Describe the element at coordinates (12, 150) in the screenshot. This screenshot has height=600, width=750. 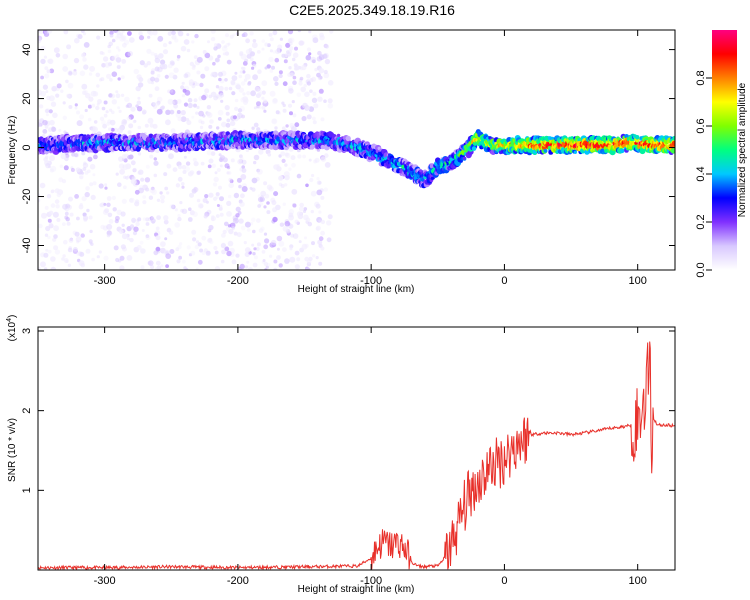
I see `heatmap-y-label: Frequency (Hz)` at that location.